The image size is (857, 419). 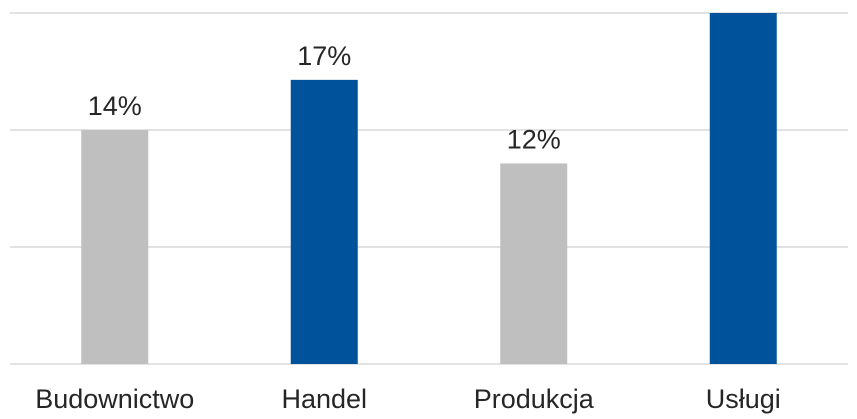 I want to click on data-label-3: 21%, so click(x=743, y=2).